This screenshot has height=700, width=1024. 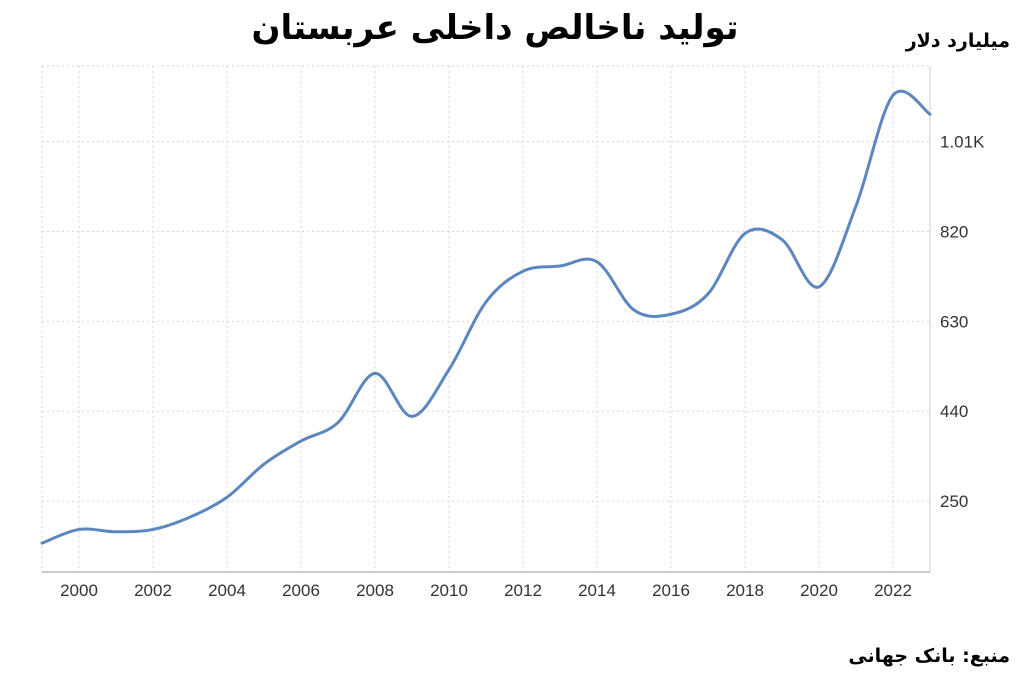 I want to click on x-tick-label: 2010, so click(x=449, y=590).